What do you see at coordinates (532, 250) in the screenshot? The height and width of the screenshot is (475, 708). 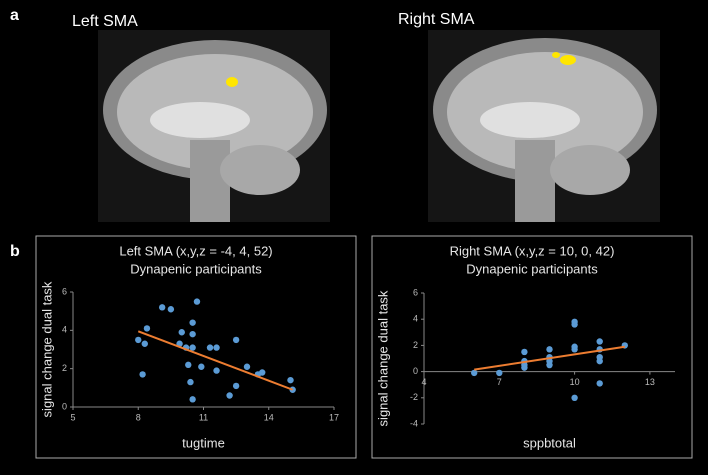 I see `chart-title: Right SMA (x,y,z = 10, 0, 42)` at bounding box center [532, 250].